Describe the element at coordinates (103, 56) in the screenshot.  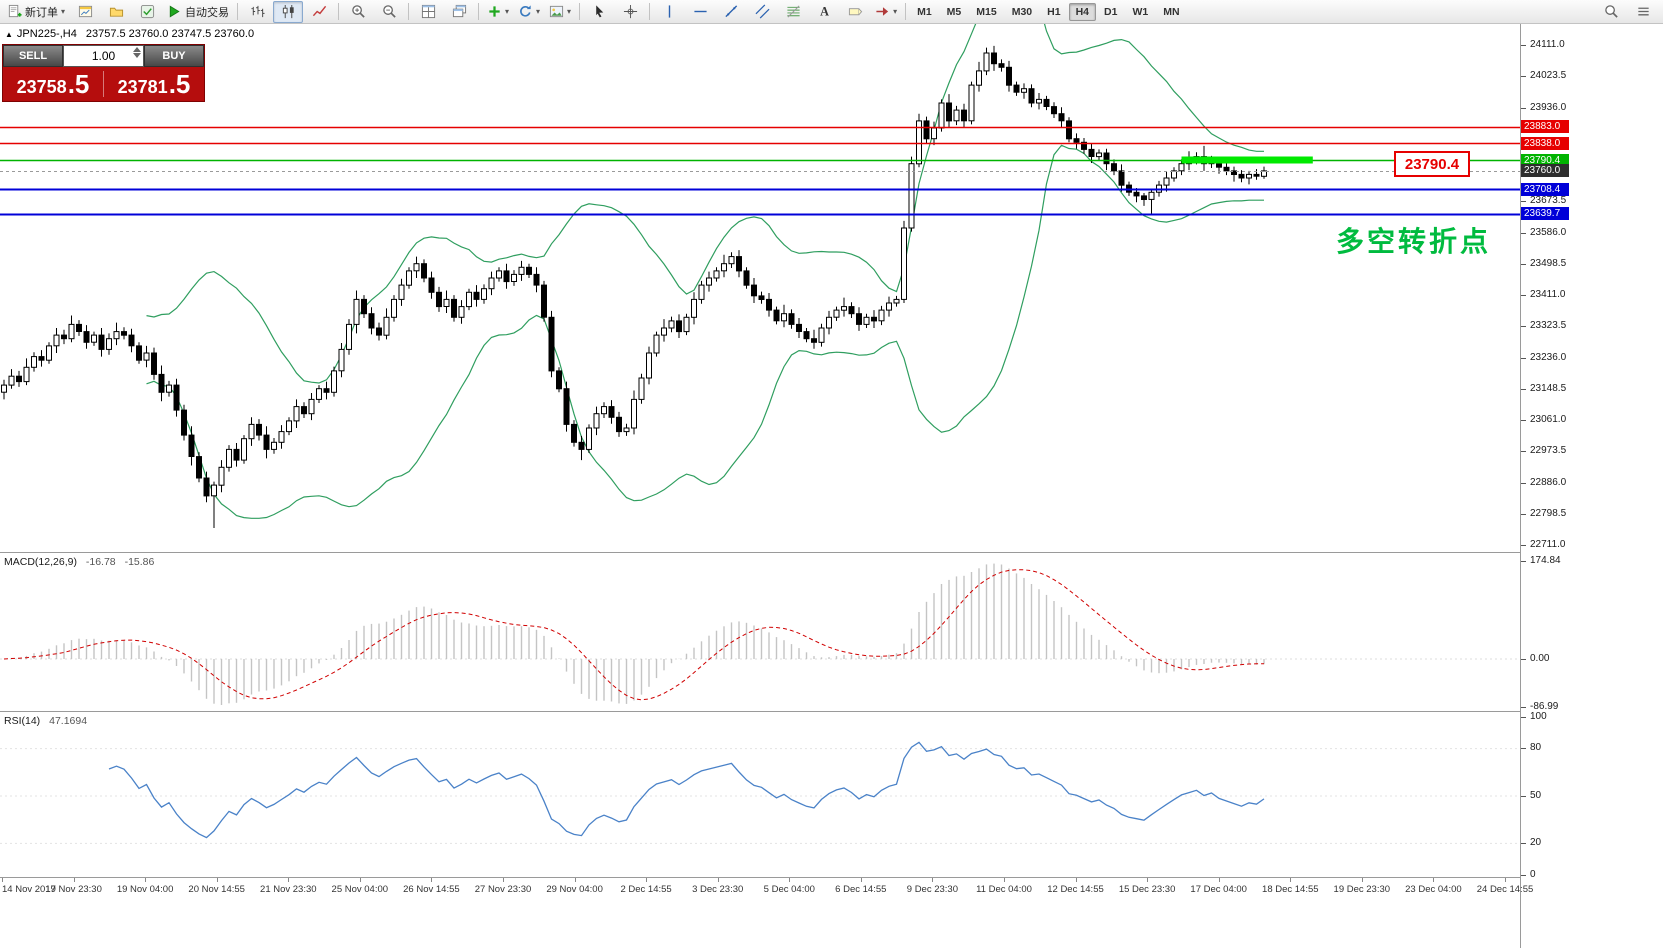
I see `volume-input: 1.00` at that location.